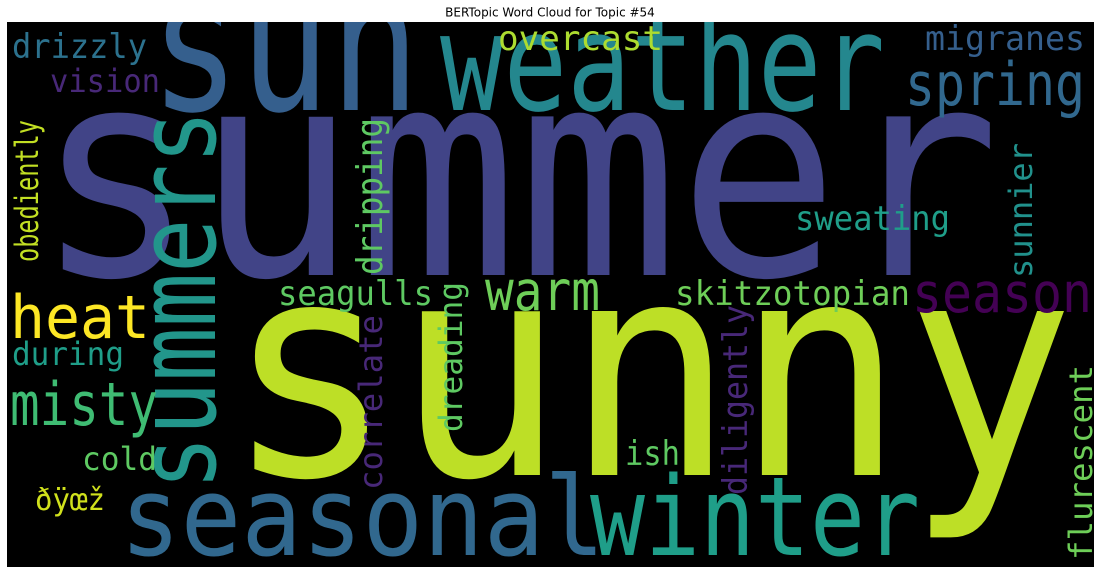  Describe the element at coordinates (27, 191) in the screenshot. I see `word: obediently` at that location.